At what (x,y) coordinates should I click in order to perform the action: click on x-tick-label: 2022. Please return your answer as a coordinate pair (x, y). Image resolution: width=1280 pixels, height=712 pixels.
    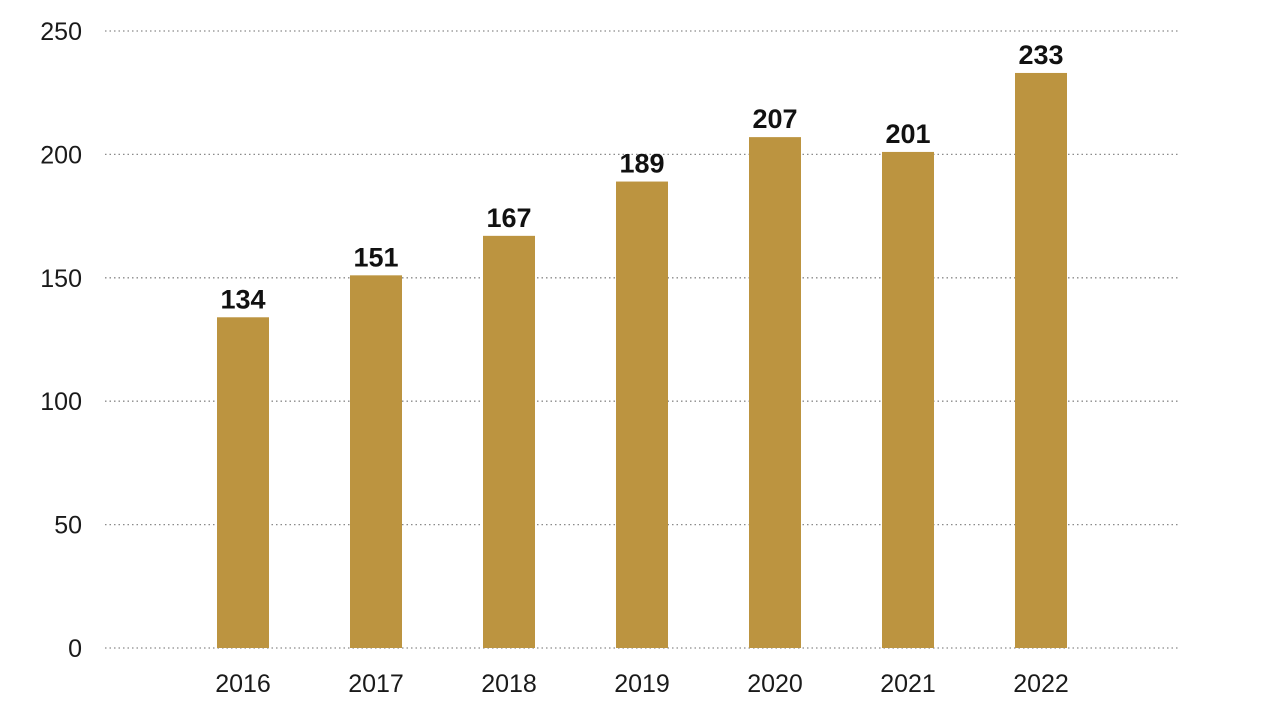
    Looking at the image, I should click on (1041, 684).